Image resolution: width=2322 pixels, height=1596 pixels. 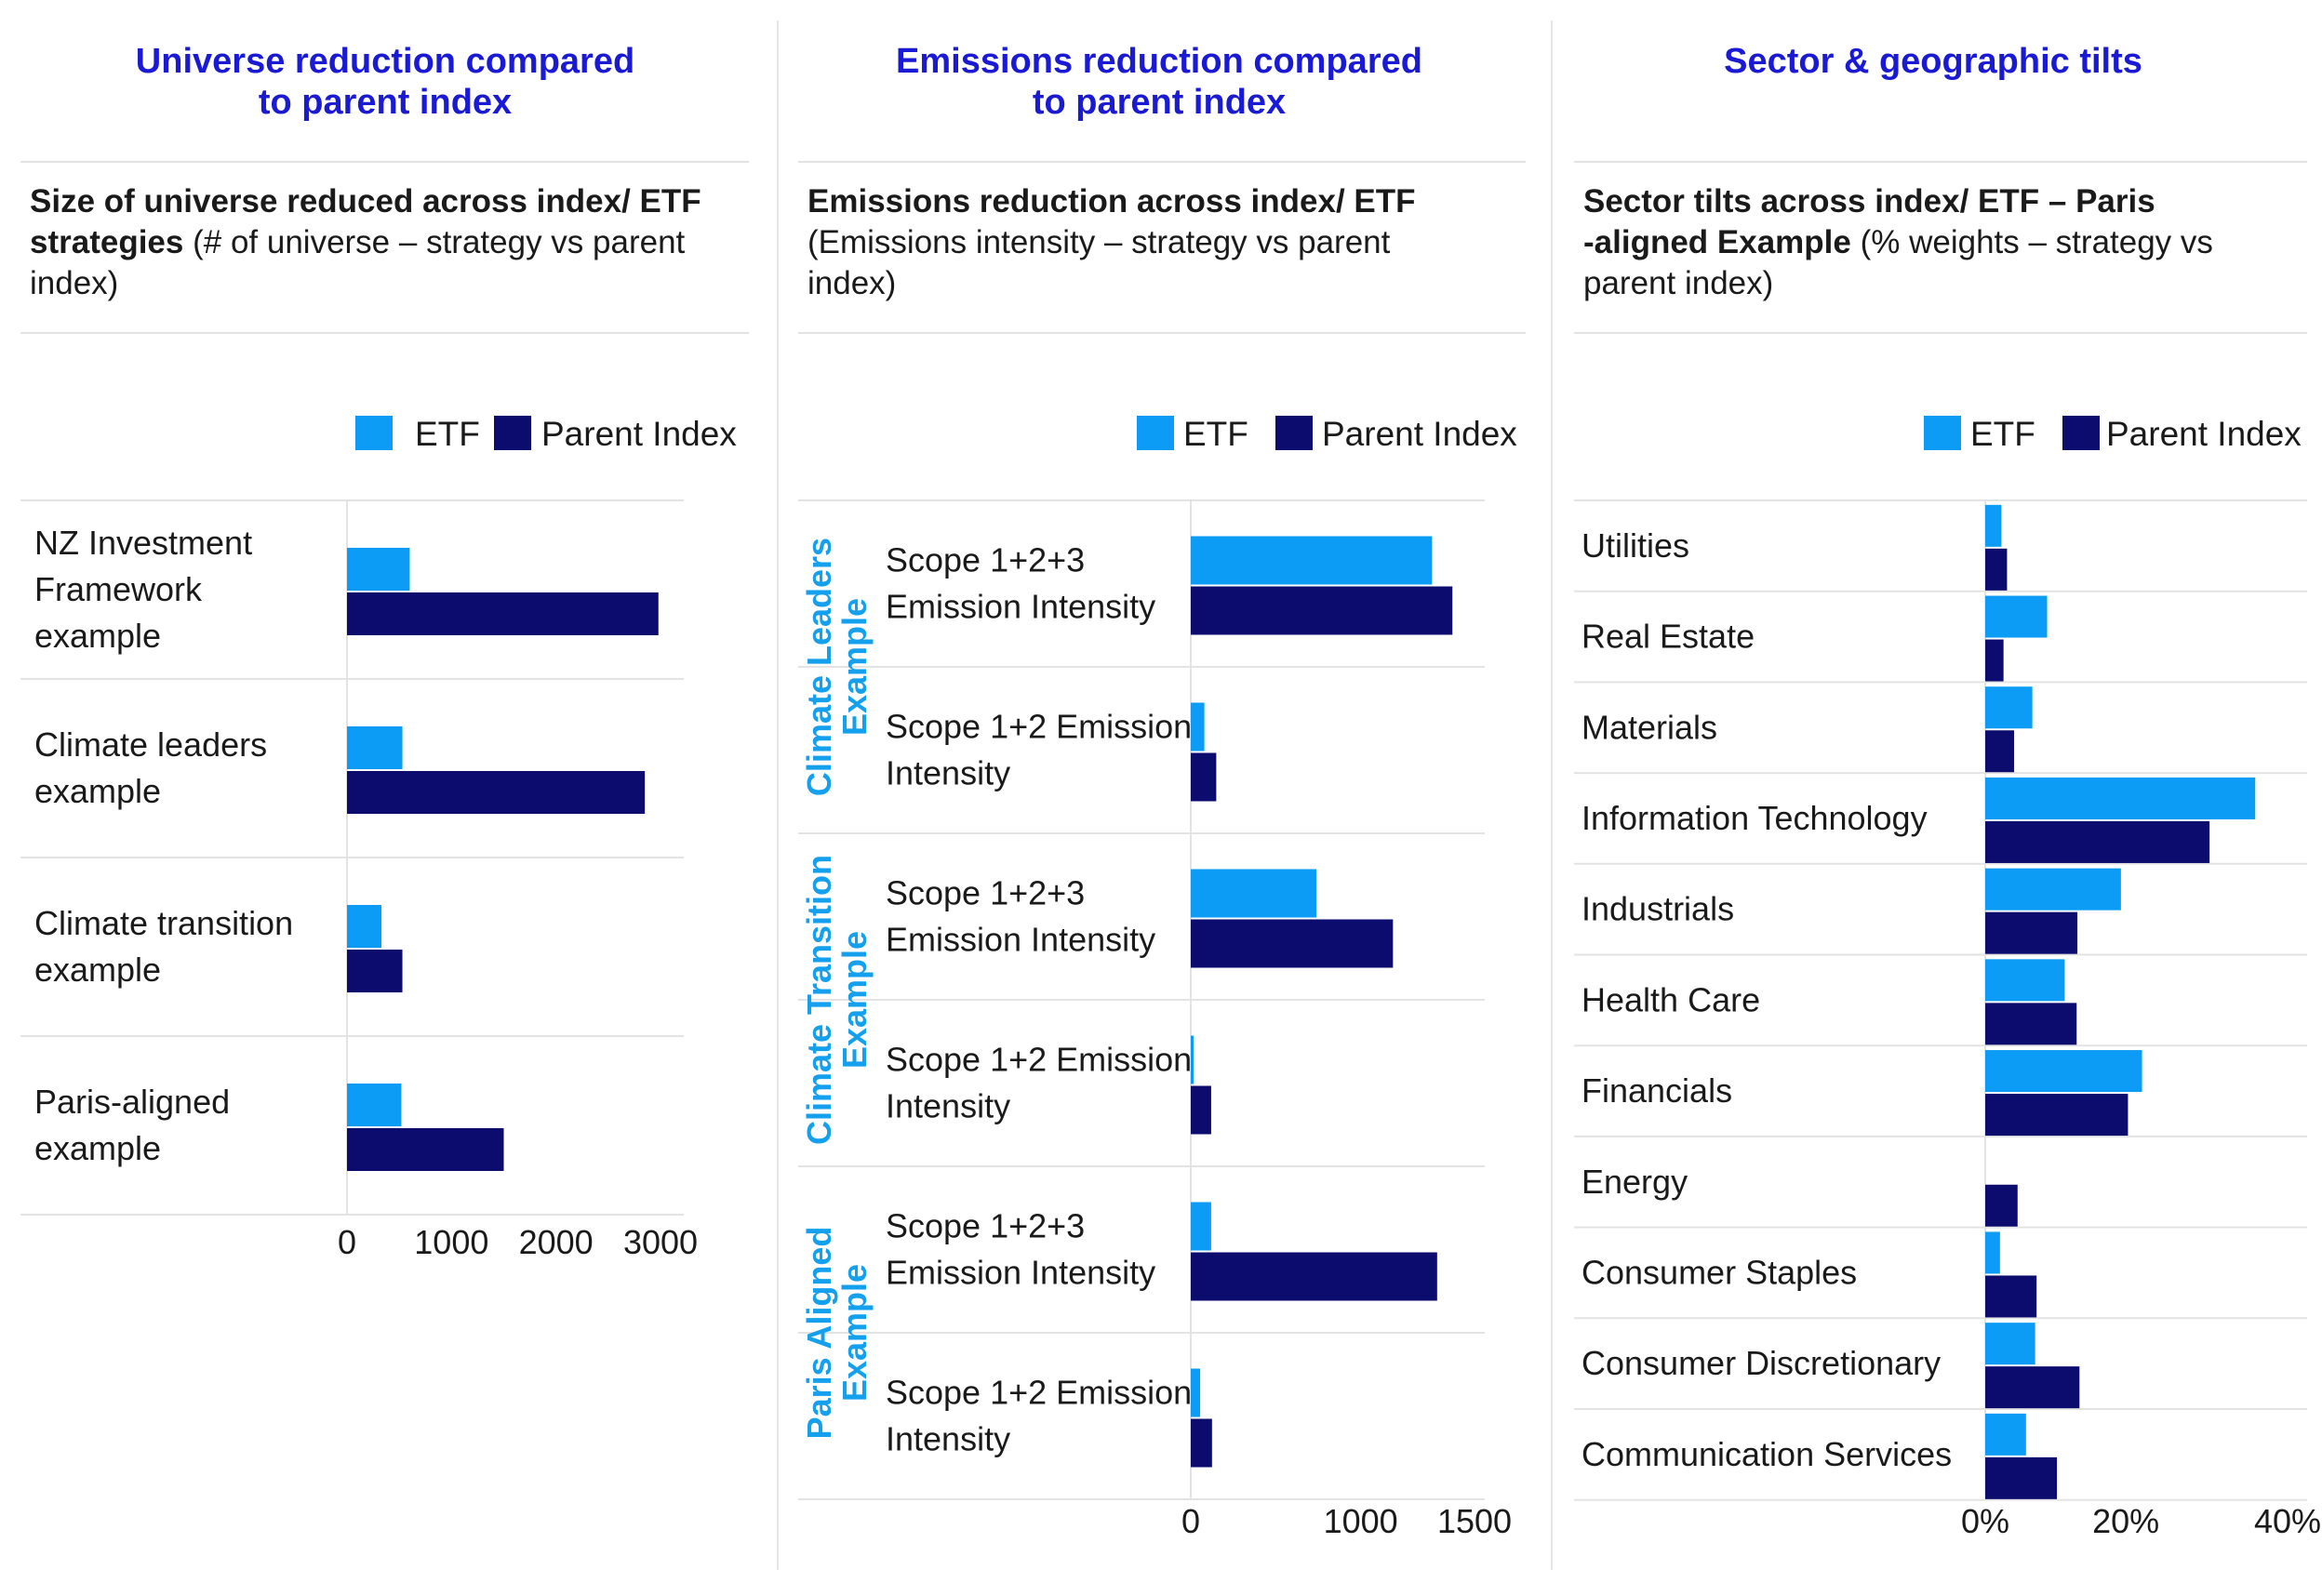 What do you see at coordinates (132, 1102) in the screenshot?
I see `category-label: Paris-aligned` at bounding box center [132, 1102].